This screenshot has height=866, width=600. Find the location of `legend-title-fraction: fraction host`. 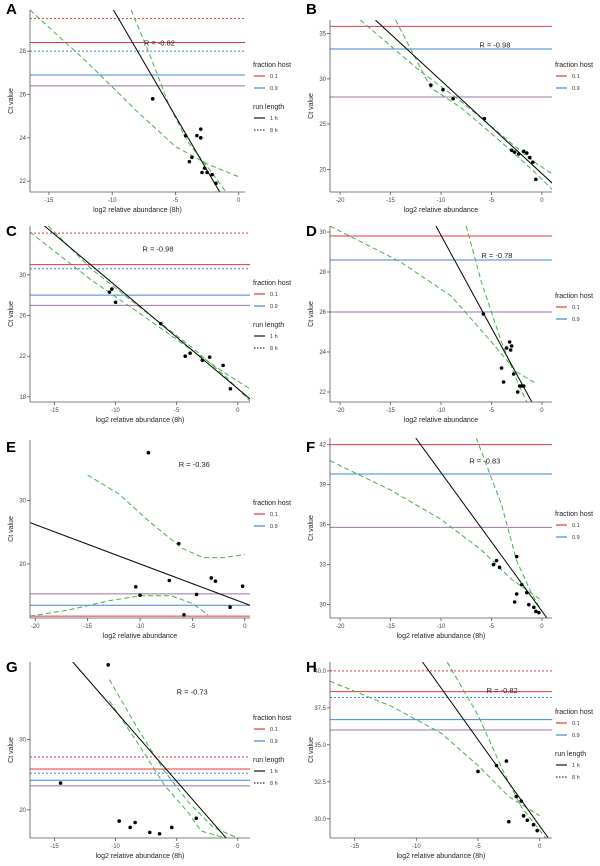

legend-title-fraction: fraction host is located at coordinates (272, 718).